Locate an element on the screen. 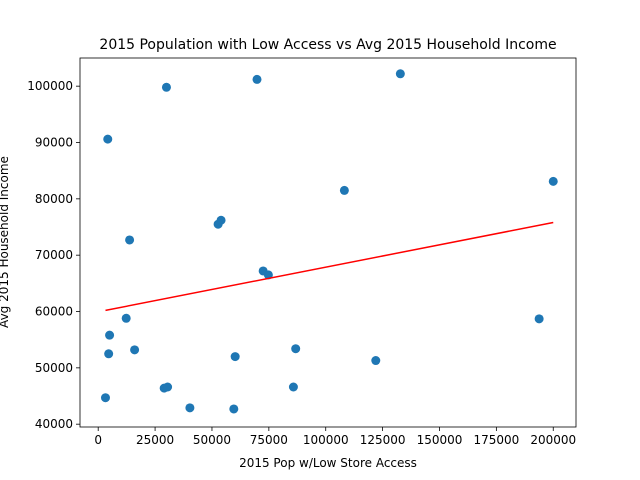 The width and height of the screenshot is (640, 480). trendline-group is located at coordinates (329, 266).